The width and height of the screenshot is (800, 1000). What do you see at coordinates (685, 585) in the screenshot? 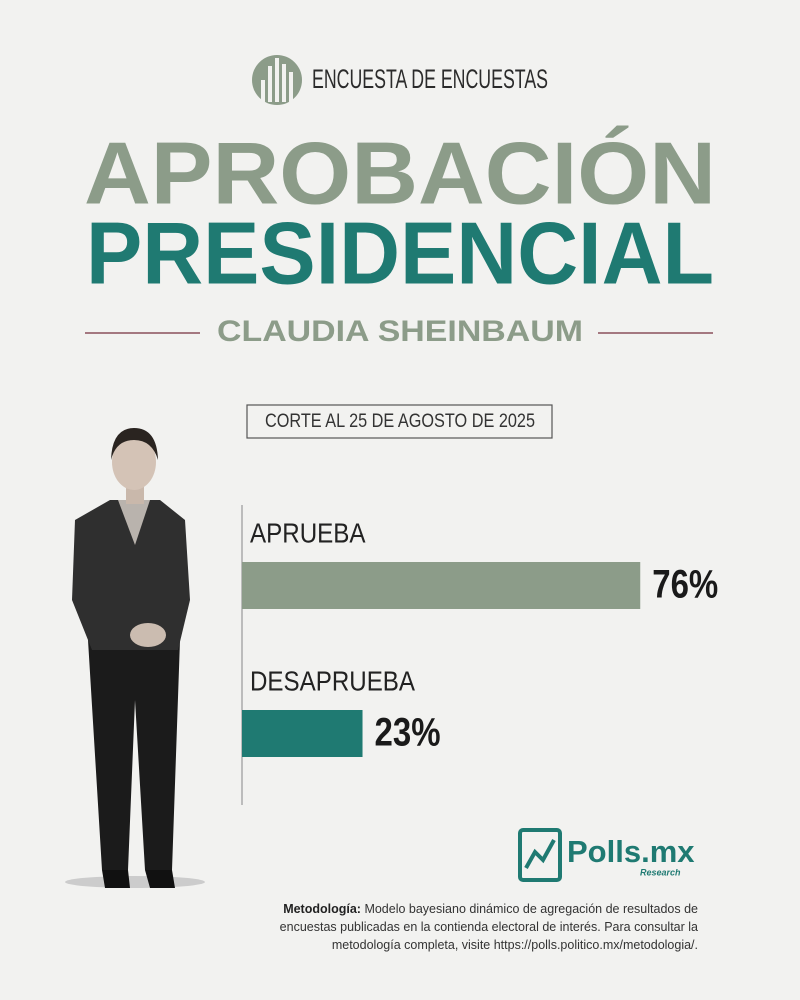
I see `value-label: 76%` at bounding box center [685, 585].